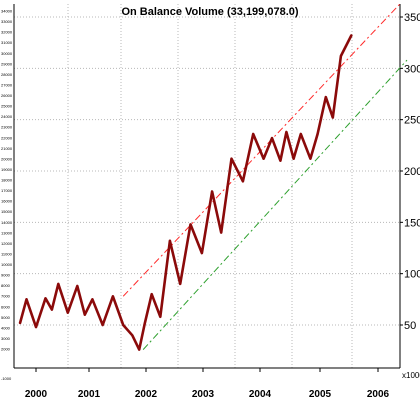 Image resolution: width=420 pixels, height=400 pixels. Describe the element at coordinates (7, 127) in the screenshot. I see `left-tick-label: 23000` at that location.